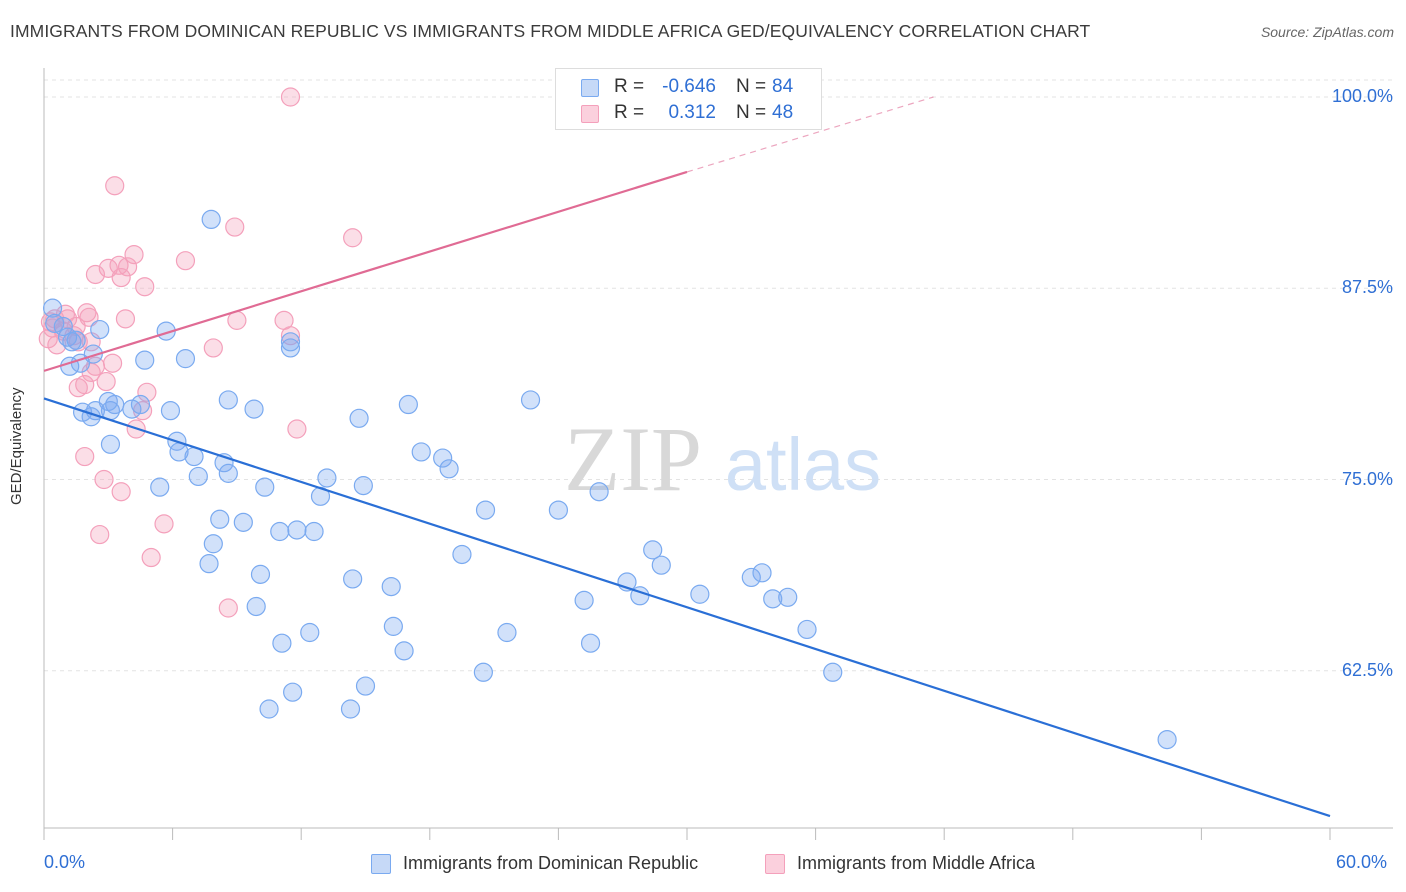  What do you see at coordinates (722, 459) in the screenshot?
I see `watermark: ZIP atlas` at bounding box center [722, 459].